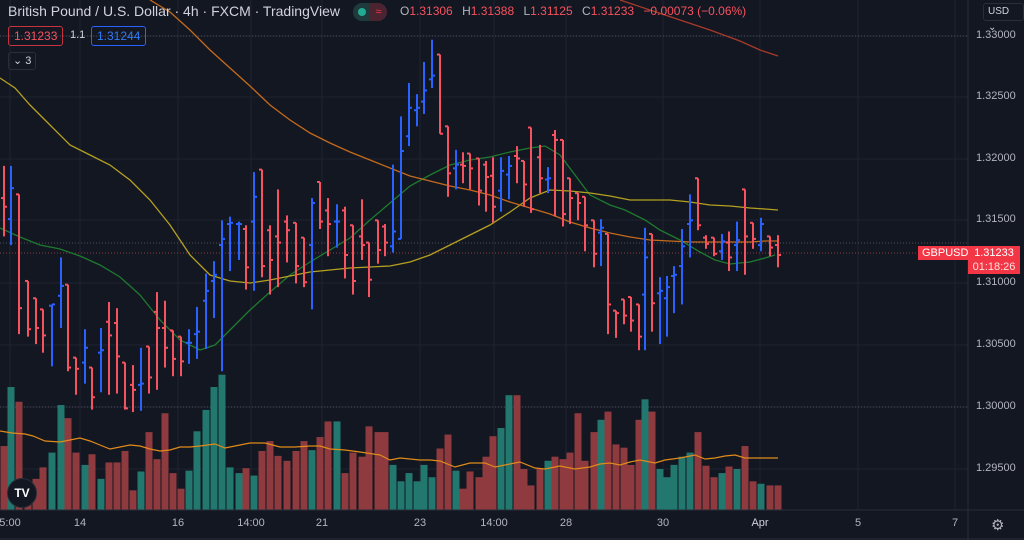  Describe the element at coordinates (322, 523) in the screenshot. I see `time-tick-label: 21` at that location.